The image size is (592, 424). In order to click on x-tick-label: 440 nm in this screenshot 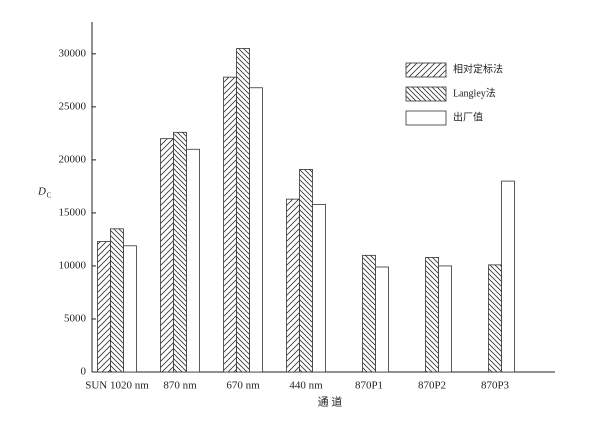, I will do `click(306, 386)`.